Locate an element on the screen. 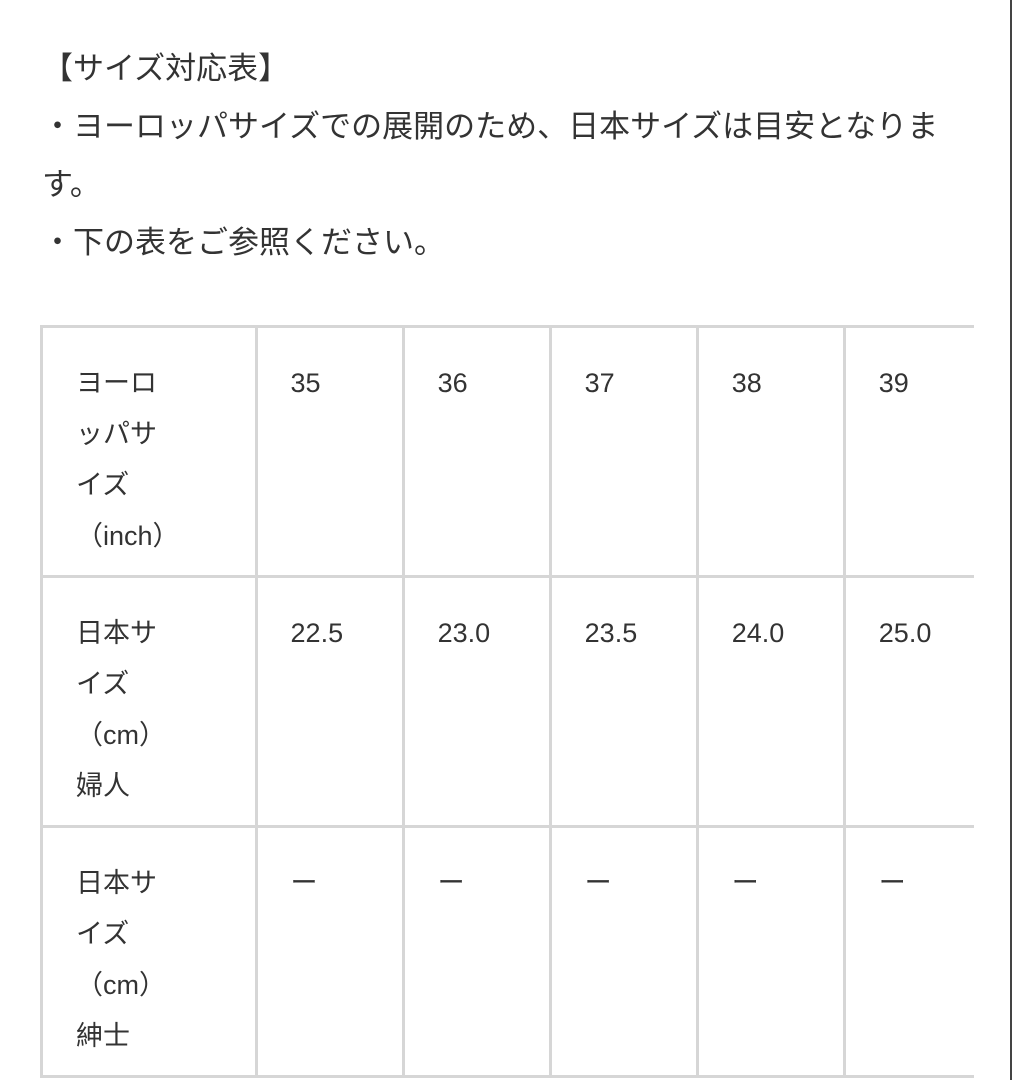 This screenshot has height=1080, width=1015. row-header: 日本サ イズ （cm） 婦人 is located at coordinates (149, 701).